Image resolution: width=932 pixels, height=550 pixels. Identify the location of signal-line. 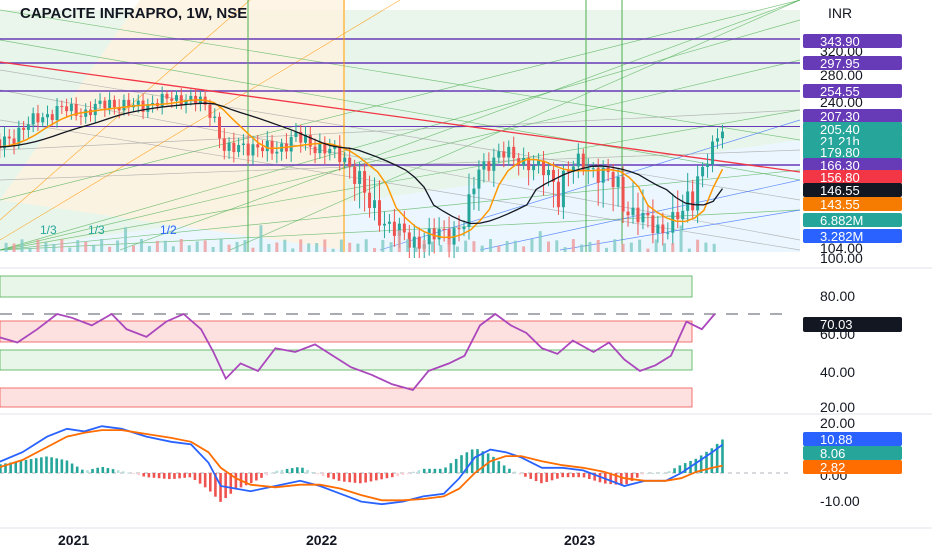
(361, 465).